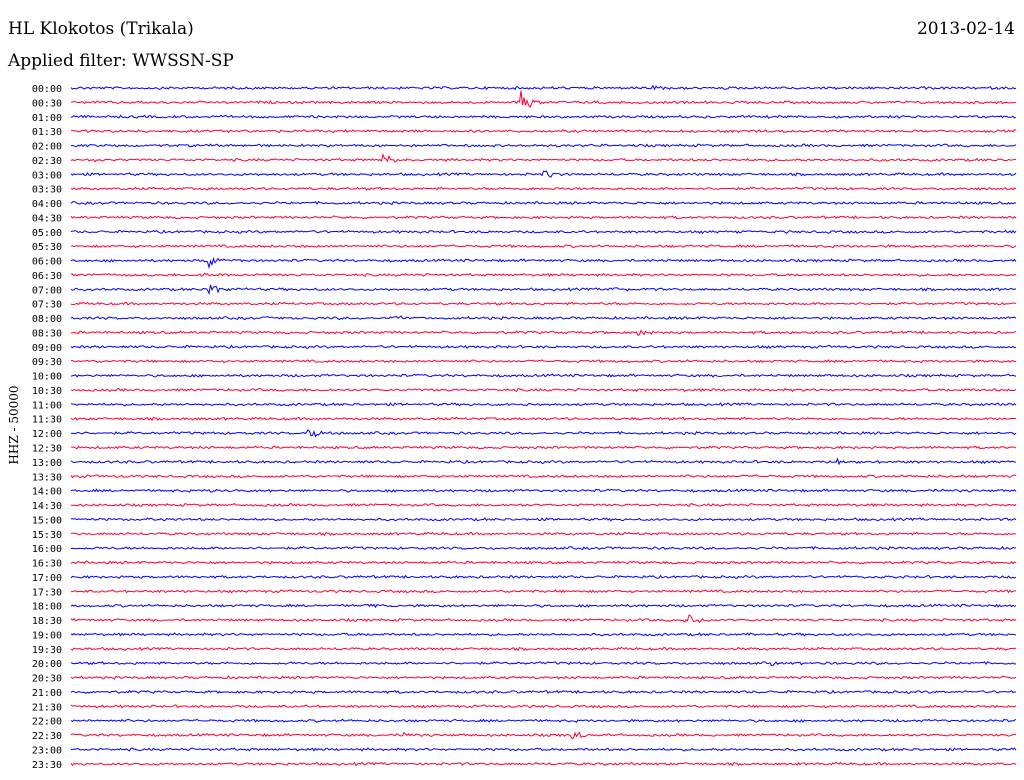  I want to click on time-label: 23:30, so click(47, 765).